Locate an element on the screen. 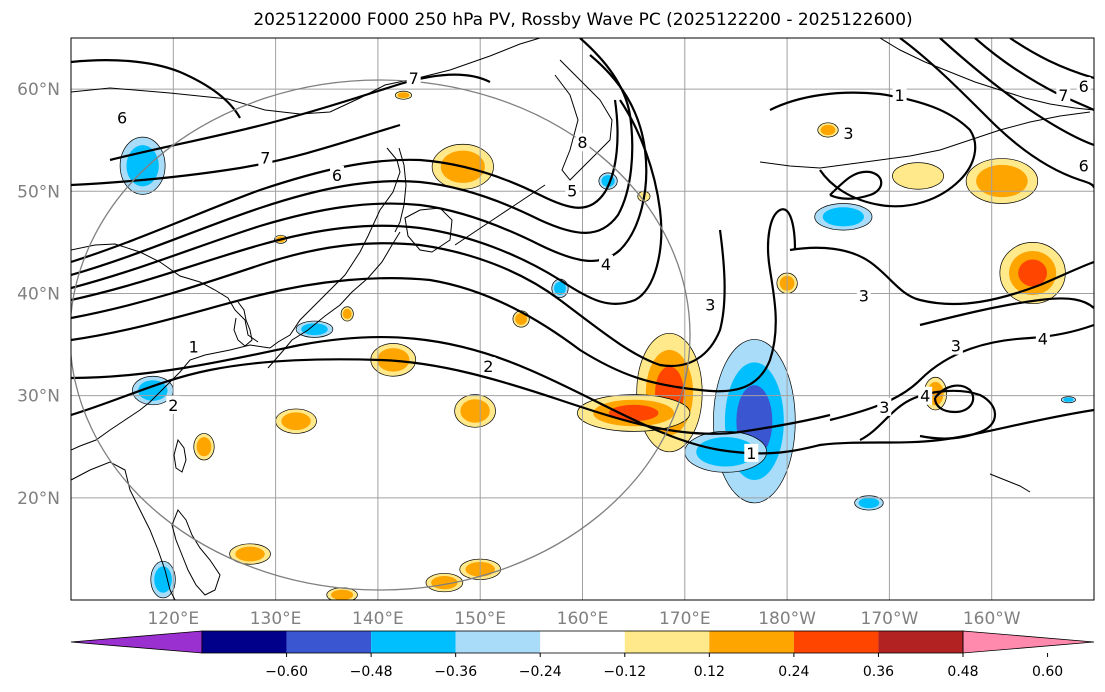 Image resolution: width=1105 pixels, height=692 pixels. pv-contour-1-north-east is located at coordinates (856, 185).